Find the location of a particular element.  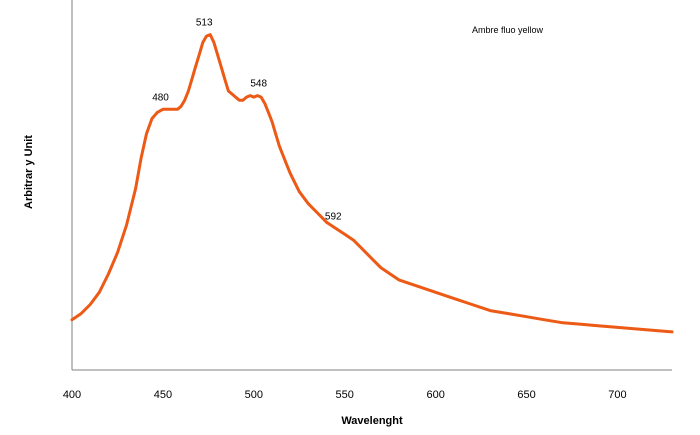

x-tick-label: 500 is located at coordinates (254, 395).